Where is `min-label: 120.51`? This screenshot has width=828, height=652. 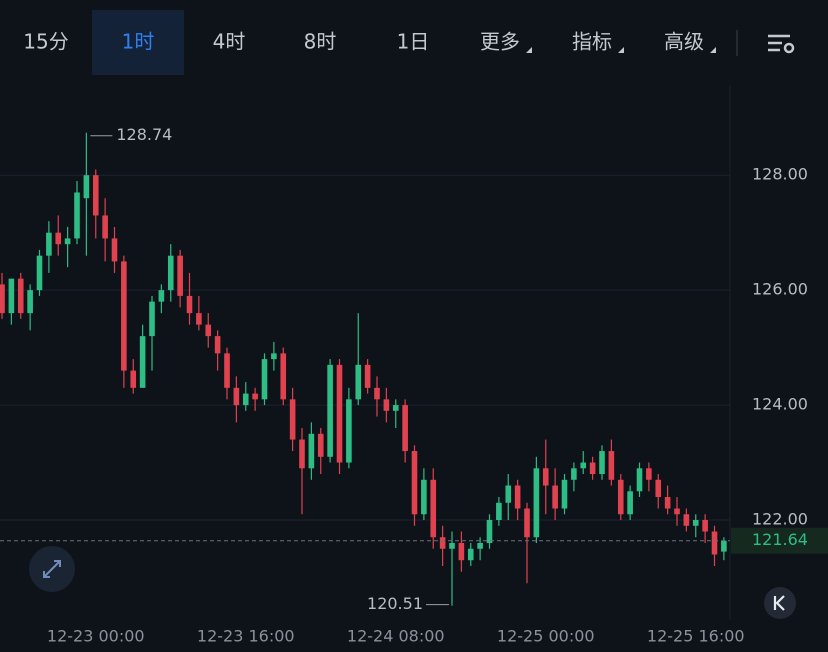
min-label: 120.51 is located at coordinates (395, 603).